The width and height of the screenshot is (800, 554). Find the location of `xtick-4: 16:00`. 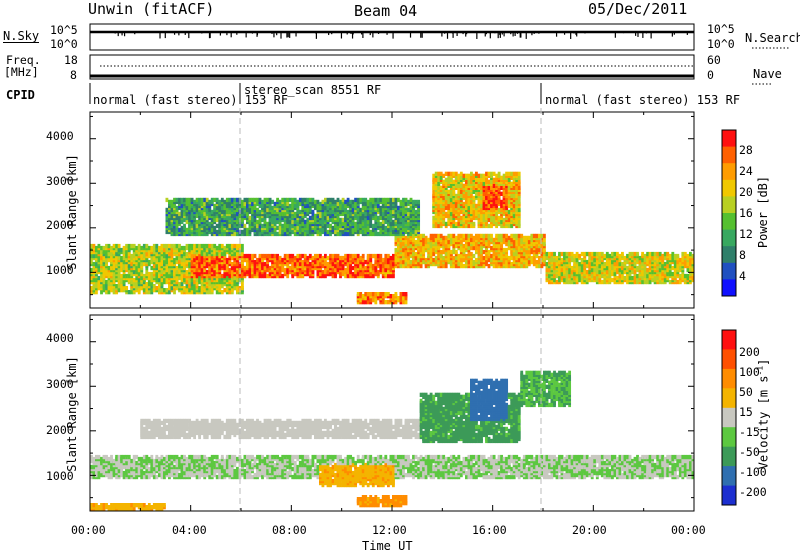

xtick-4: 16:00 is located at coordinates (489, 530).